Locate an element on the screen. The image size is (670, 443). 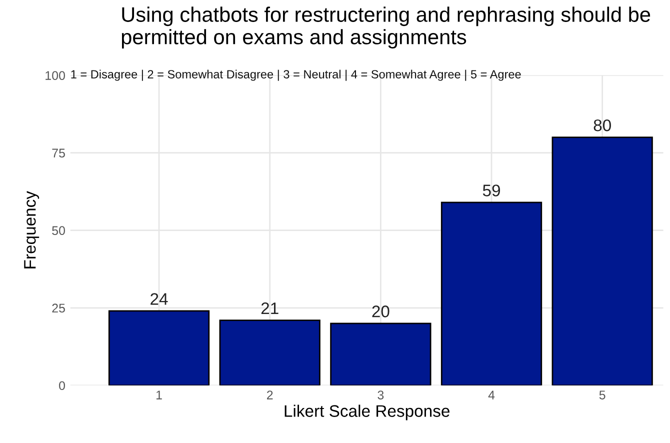
x-tick-label: 2 is located at coordinates (270, 395).